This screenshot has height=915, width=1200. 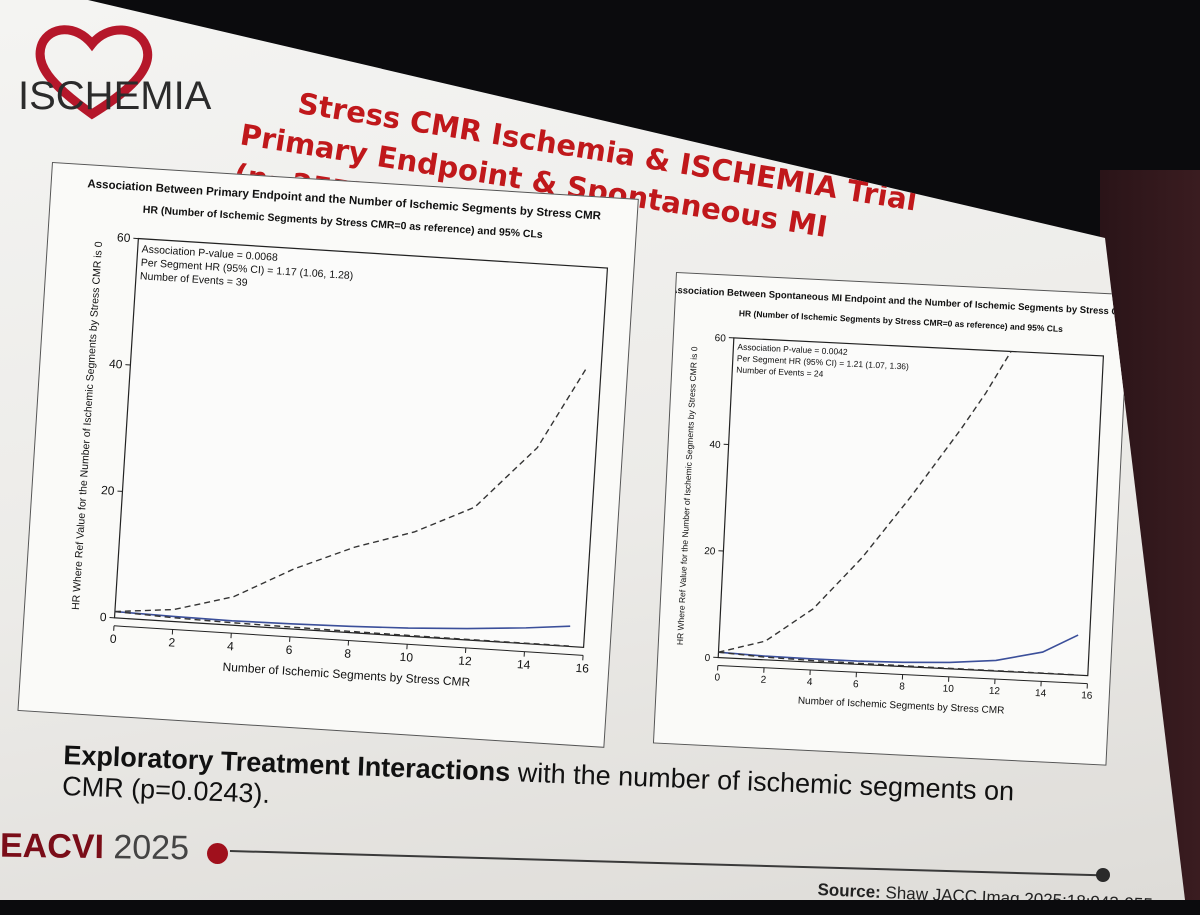 What do you see at coordinates (217, 853) in the screenshot?
I see `conference-dot-icon` at bounding box center [217, 853].